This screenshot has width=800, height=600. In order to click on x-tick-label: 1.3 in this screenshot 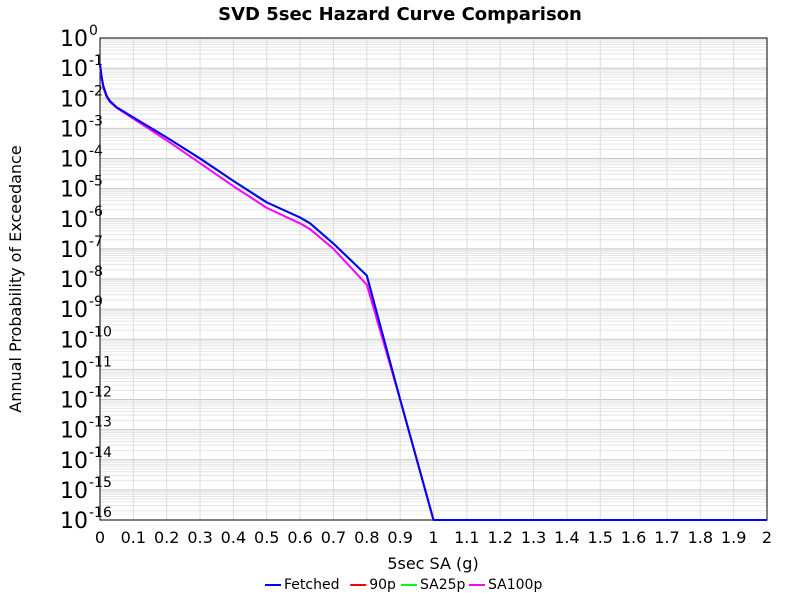, I will do `click(533, 537)`.